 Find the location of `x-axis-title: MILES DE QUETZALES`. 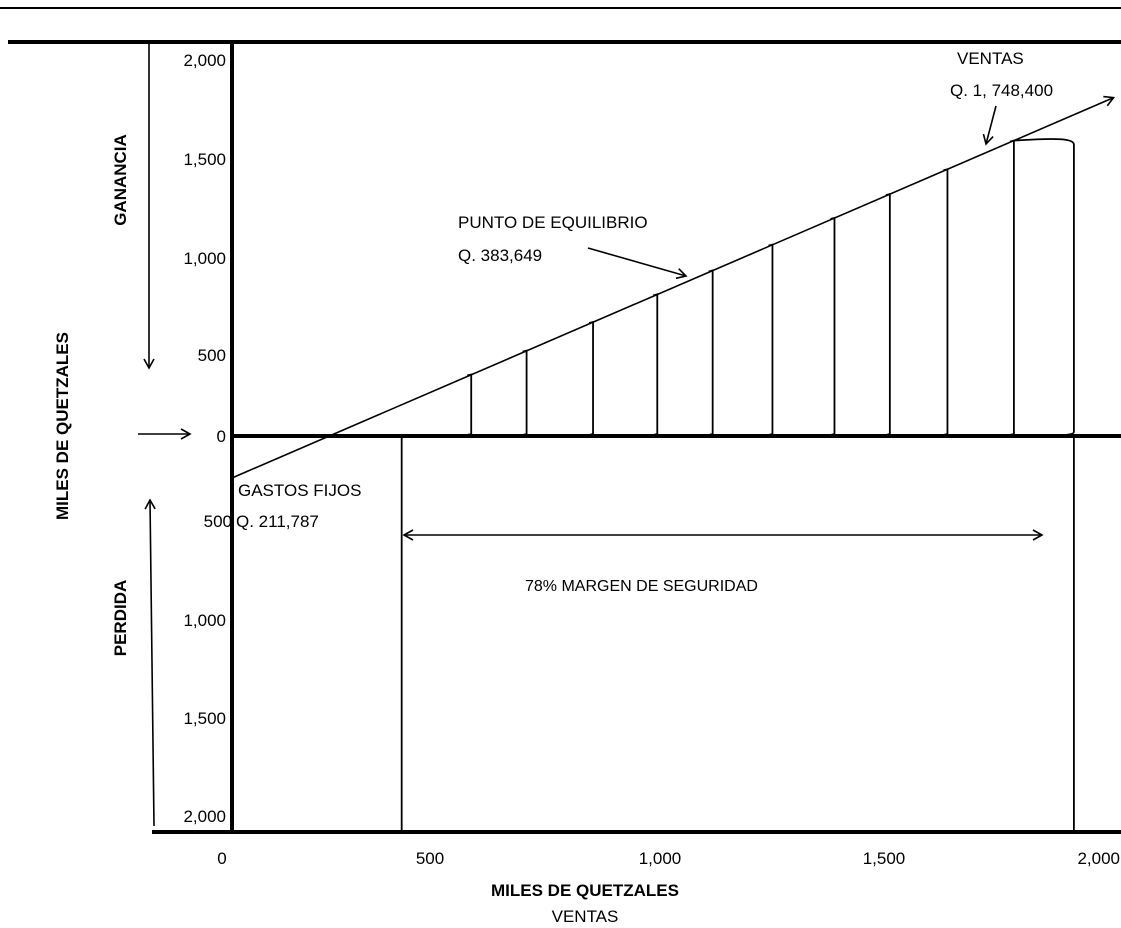

x-axis-title: MILES DE QUETZALES is located at coordinates (585, 890).